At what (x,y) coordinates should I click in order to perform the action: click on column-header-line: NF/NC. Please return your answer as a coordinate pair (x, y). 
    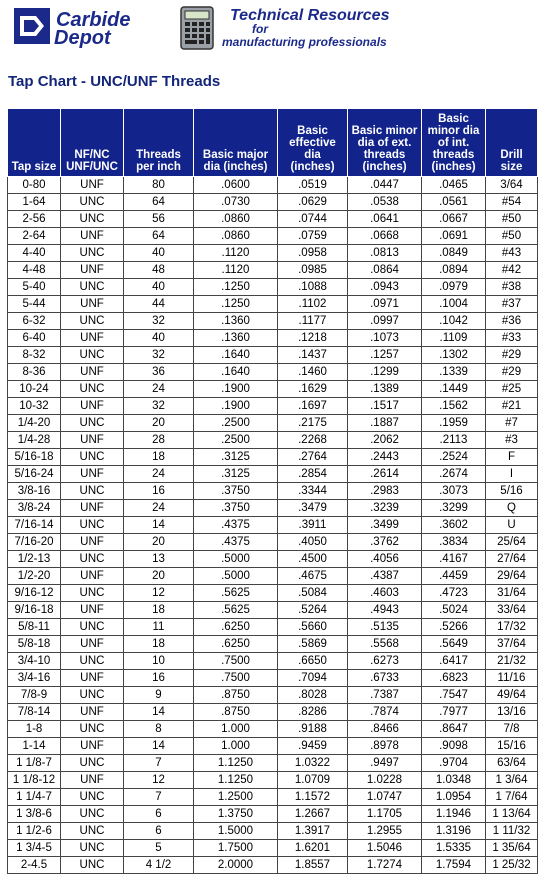
    Looking at the image, I should click on (92, 155).